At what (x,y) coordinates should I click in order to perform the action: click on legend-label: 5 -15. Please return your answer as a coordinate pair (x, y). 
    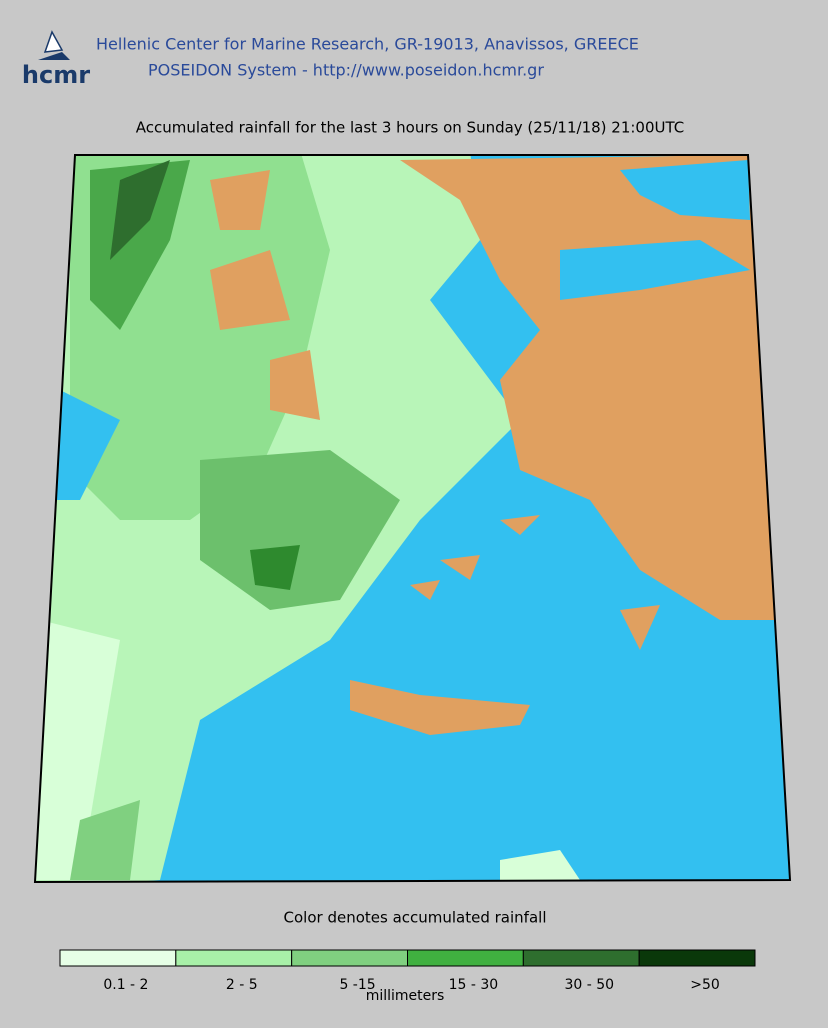
    Looking at the image, I should click on (357, 985).